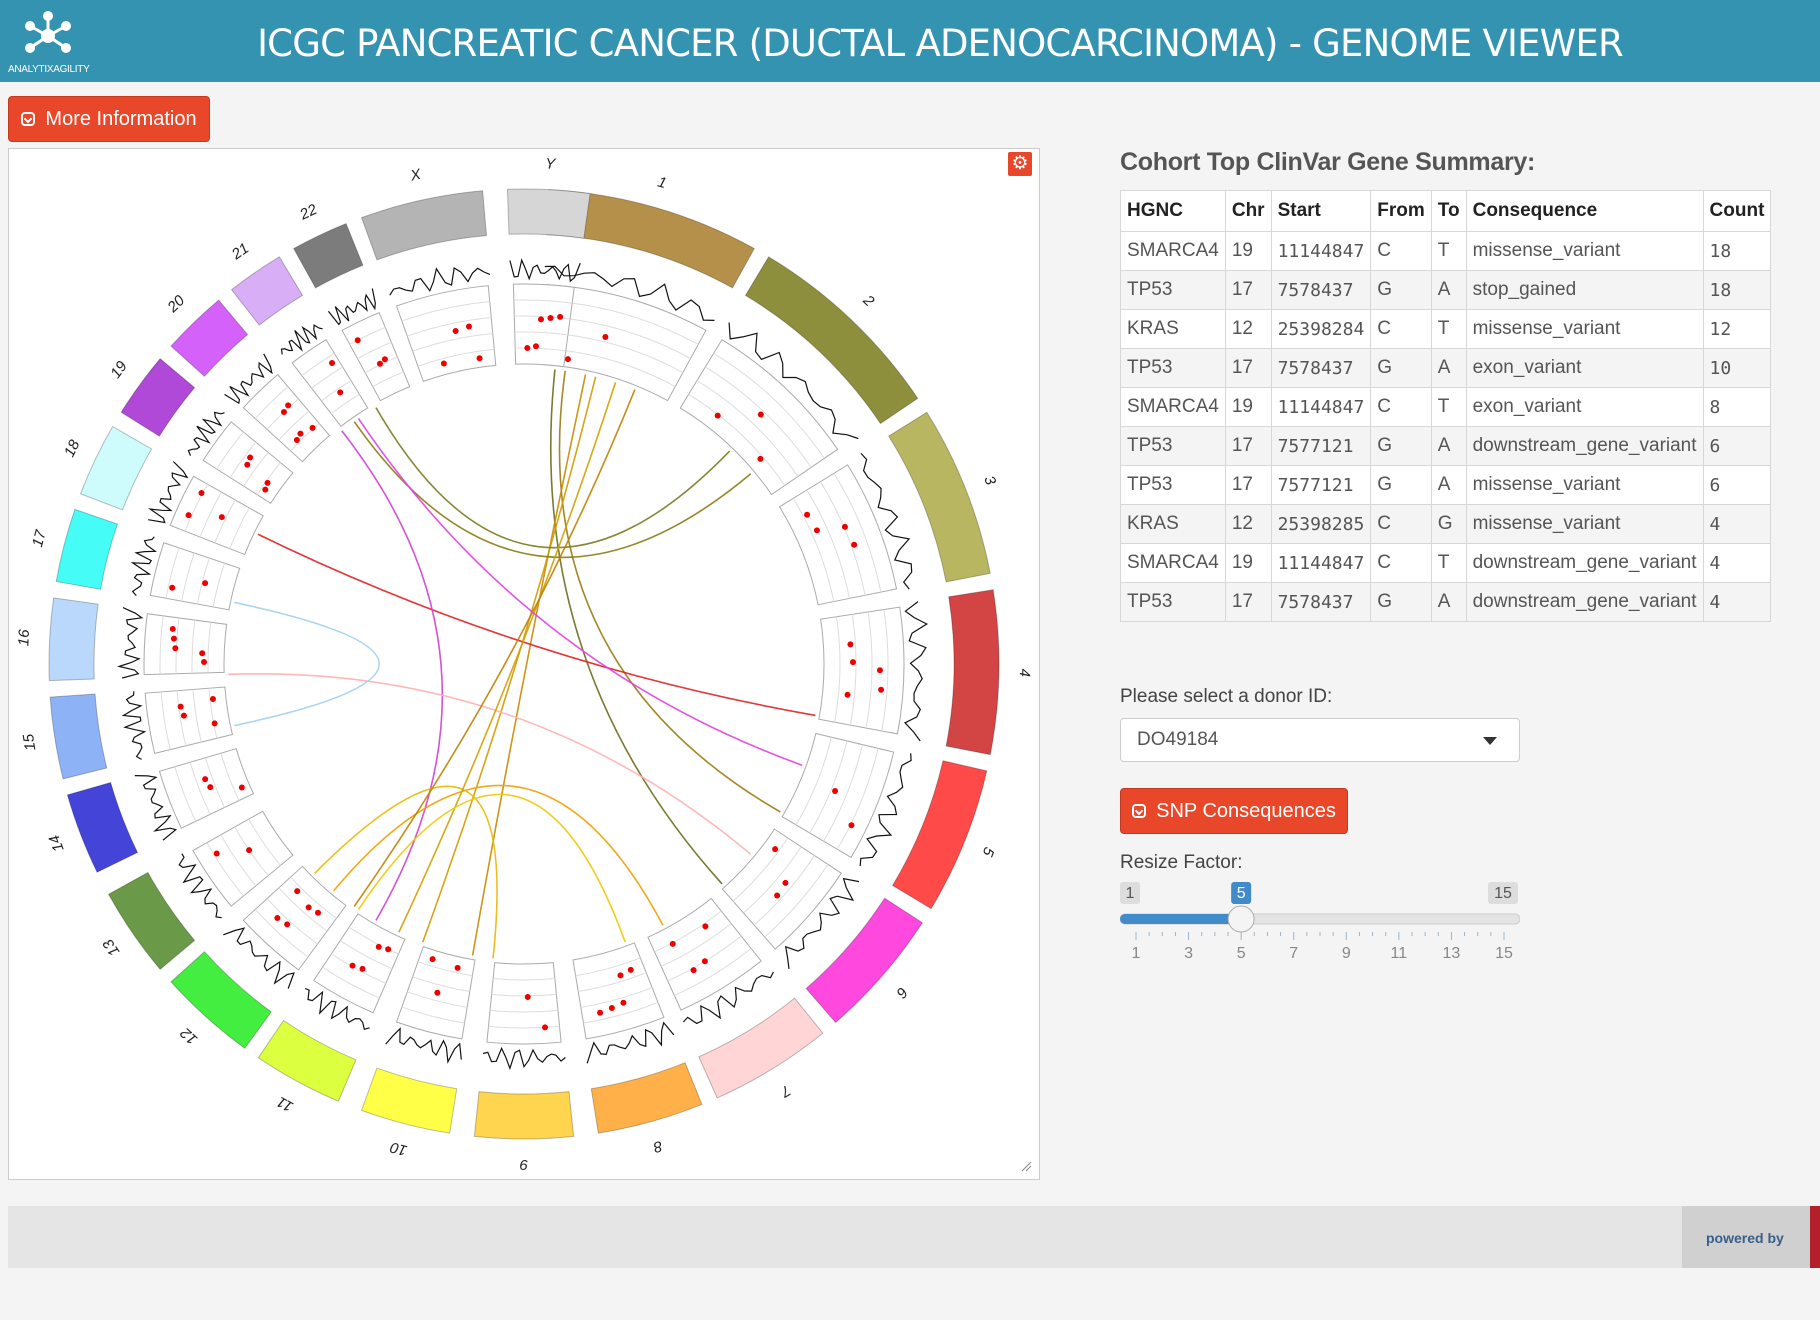 The image size is (1820, 1320). I want to click on table-cell: 25398285, so click(1321, 524).